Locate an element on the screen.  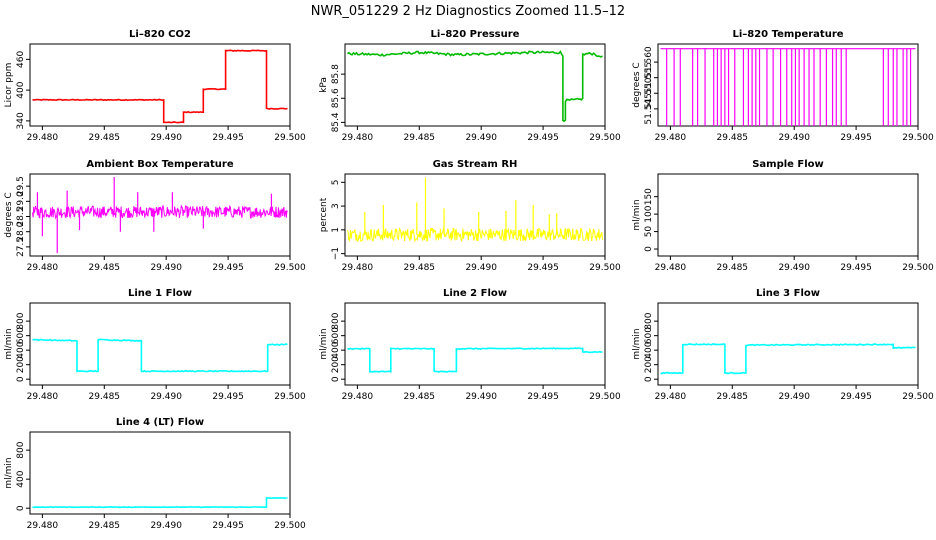
panel-title: Ambient Box Temperature is located at coordinates (159, 164).